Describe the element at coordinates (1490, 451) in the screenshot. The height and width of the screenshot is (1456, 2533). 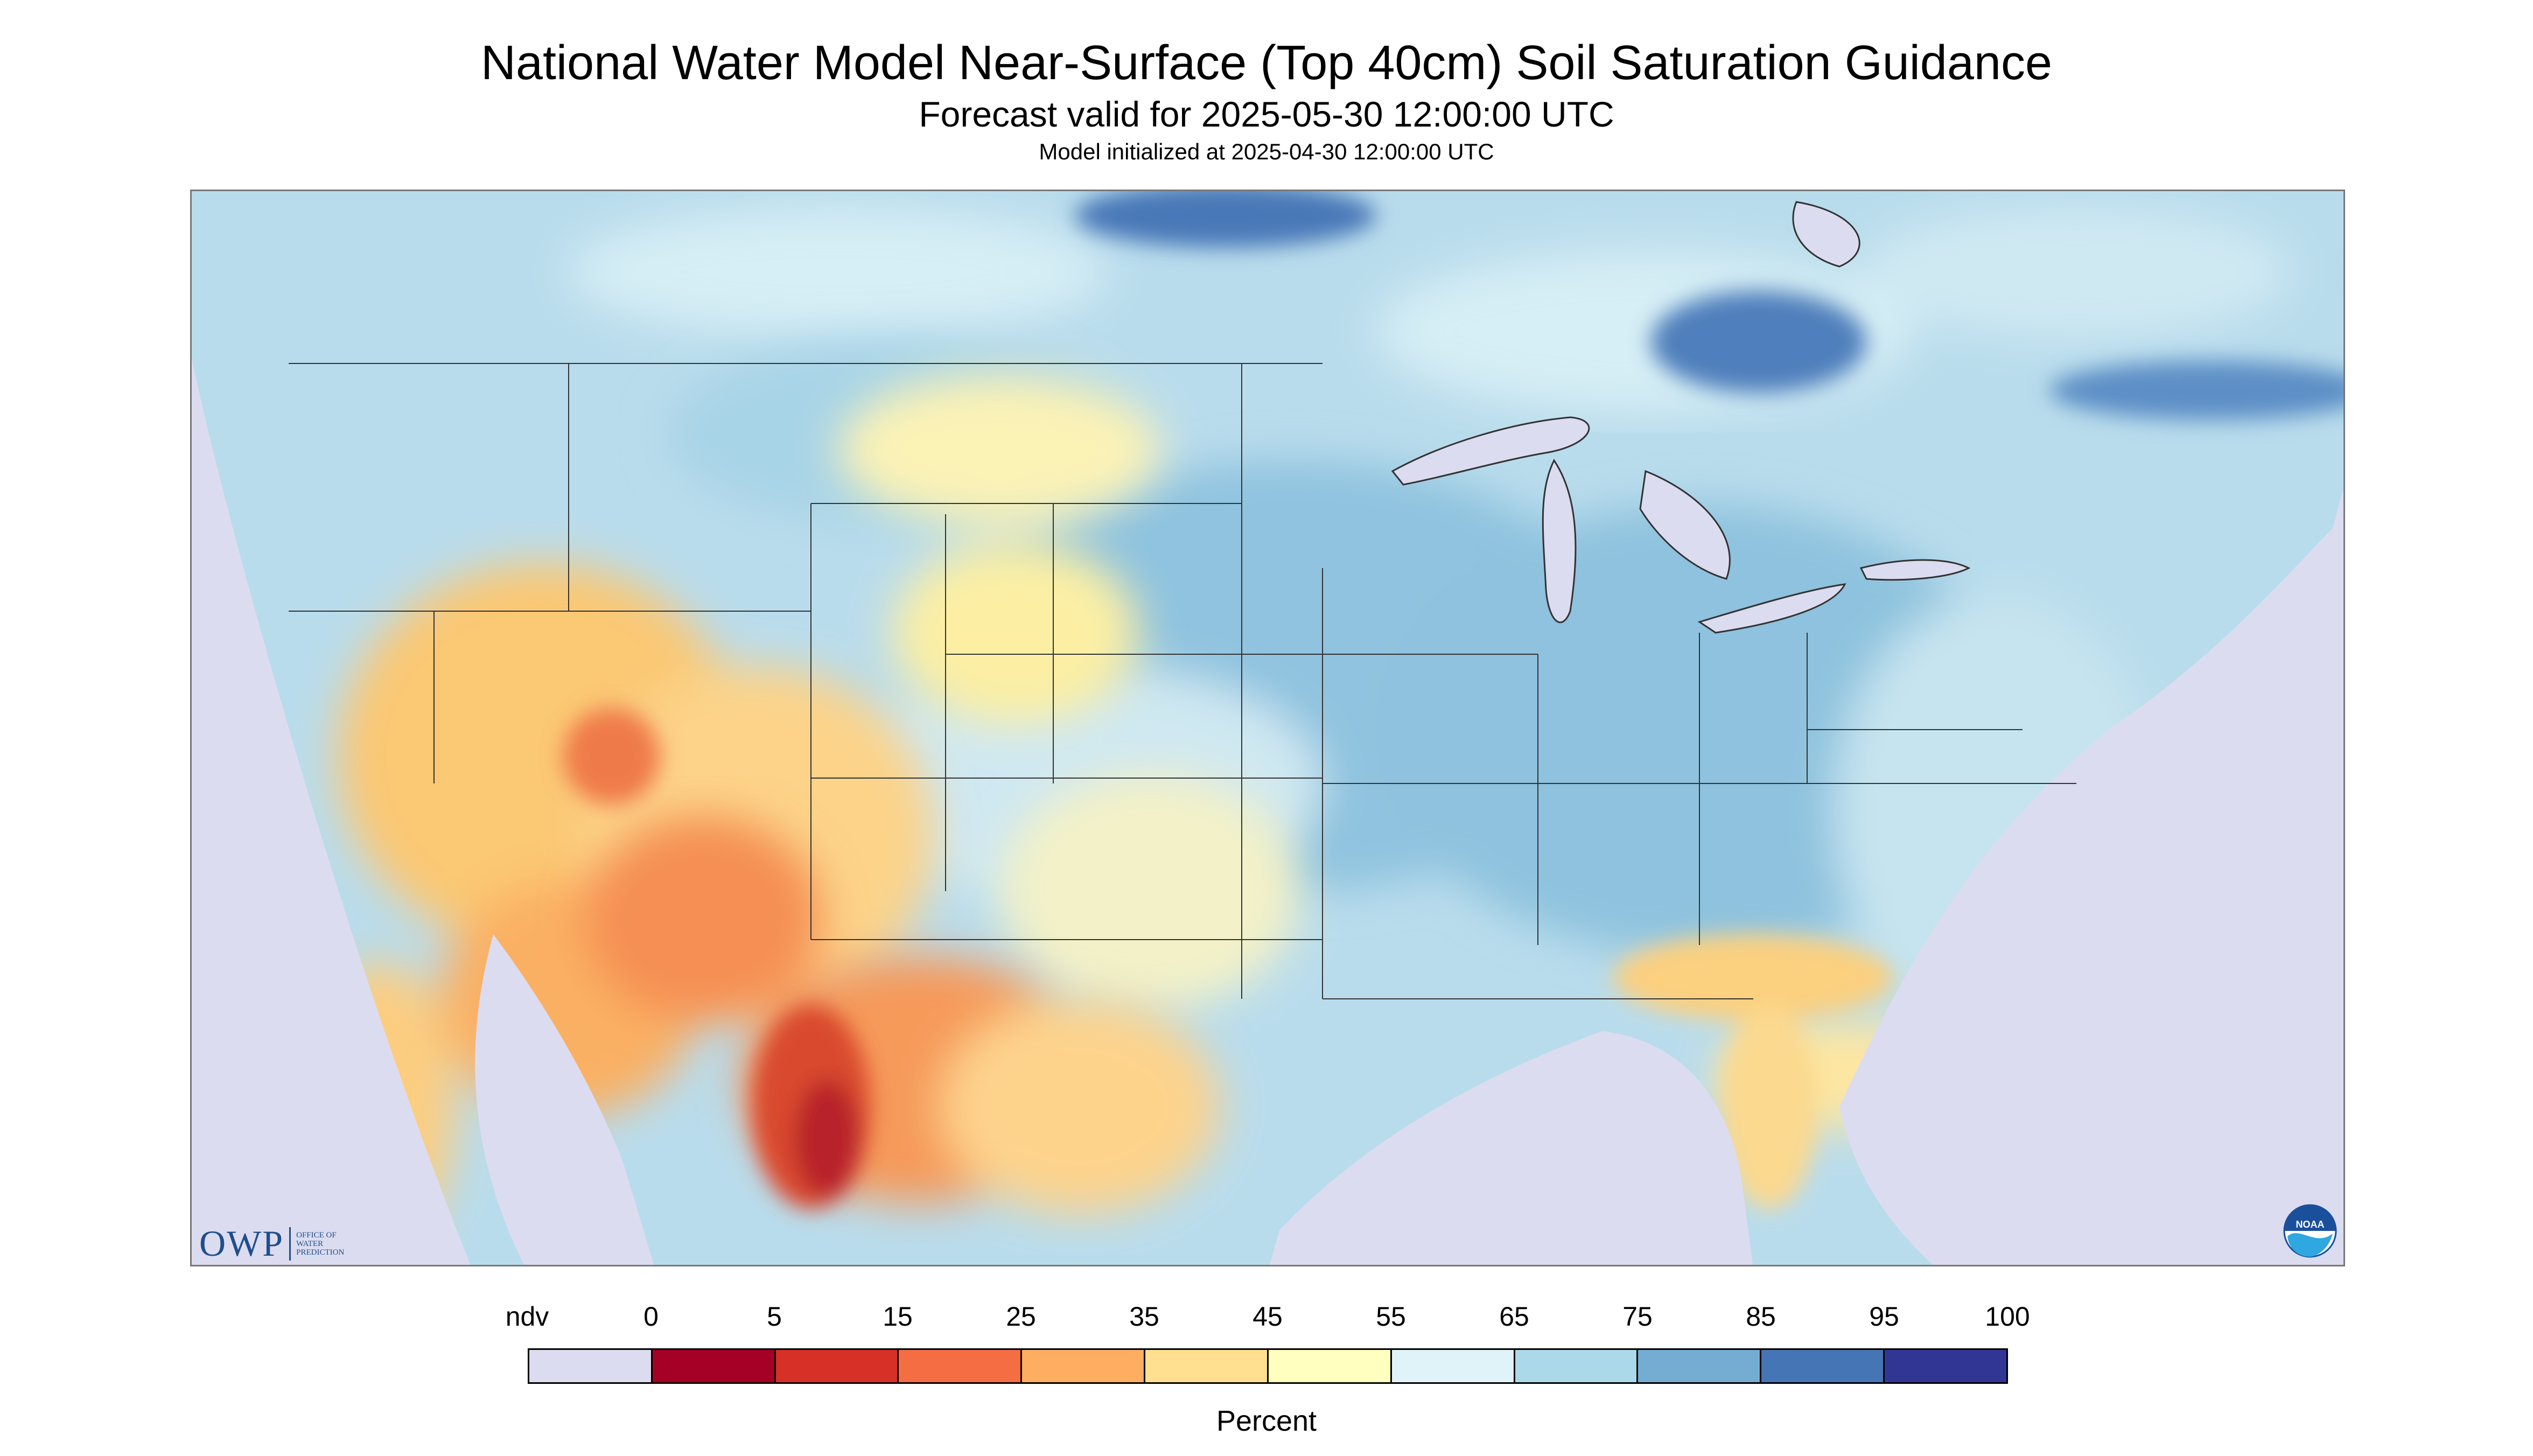
I see `lake-superior` at that location.